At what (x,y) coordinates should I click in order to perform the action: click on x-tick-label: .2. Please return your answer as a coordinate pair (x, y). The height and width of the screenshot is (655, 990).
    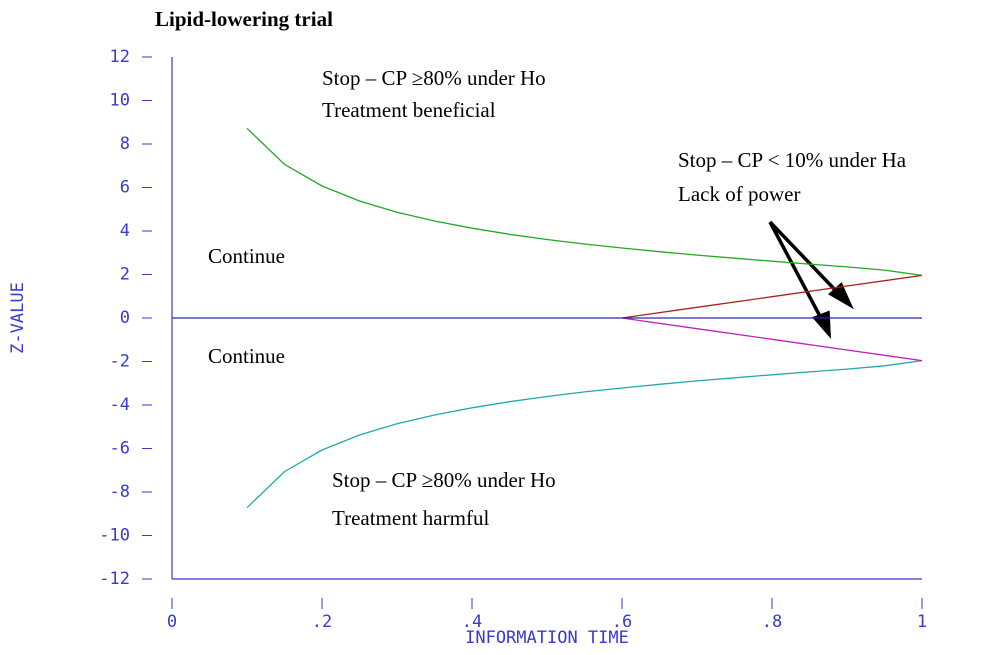
    Looking at the image, I should click on (322, 622).